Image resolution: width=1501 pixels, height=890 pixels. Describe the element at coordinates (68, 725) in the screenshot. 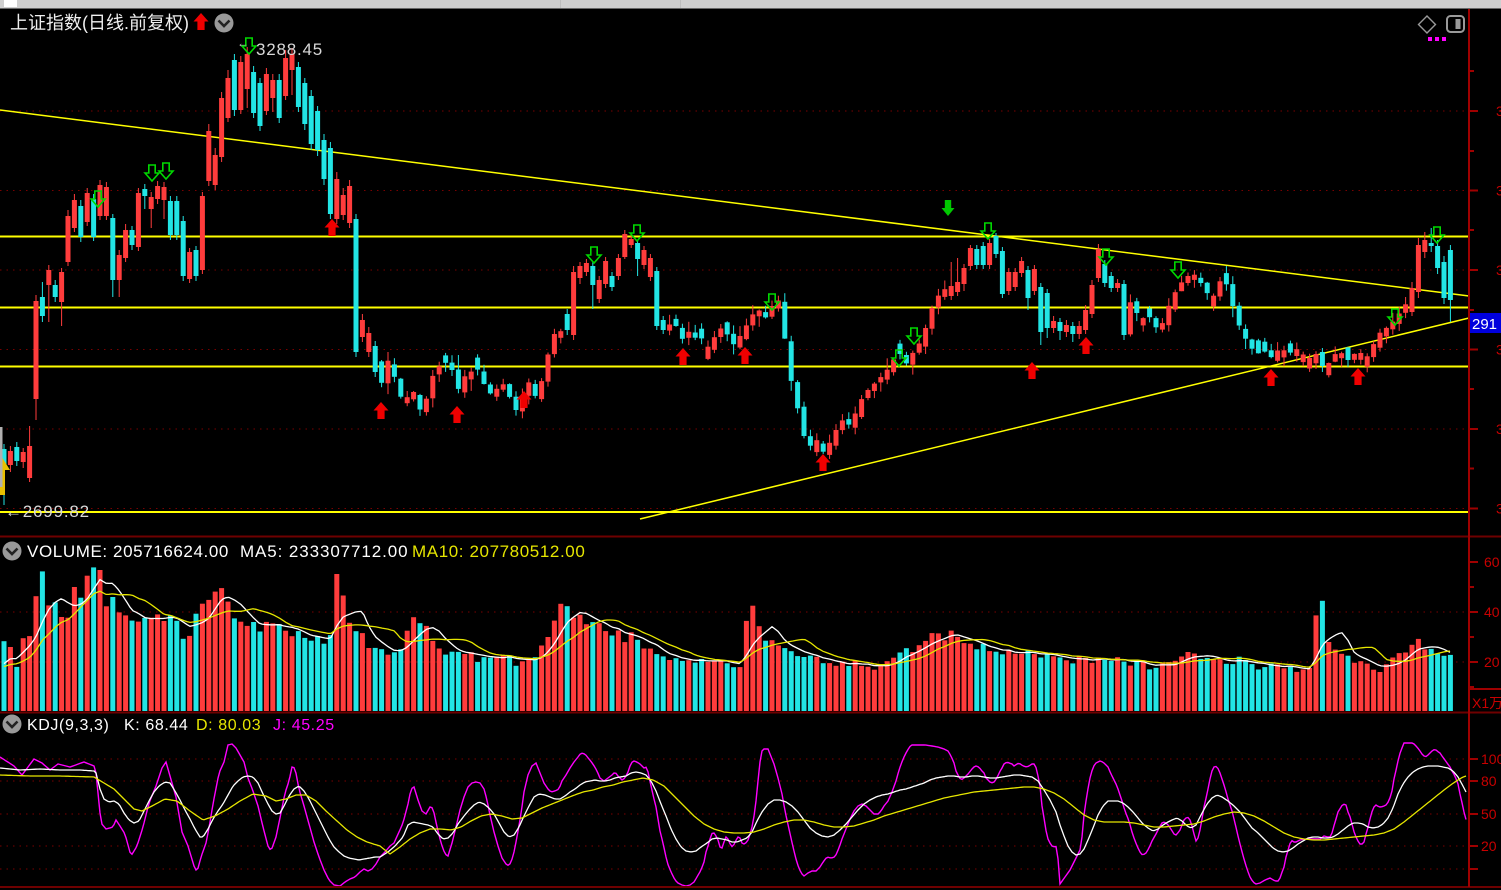

I see `svg-text: KDJ(9,3,3)` at that location.